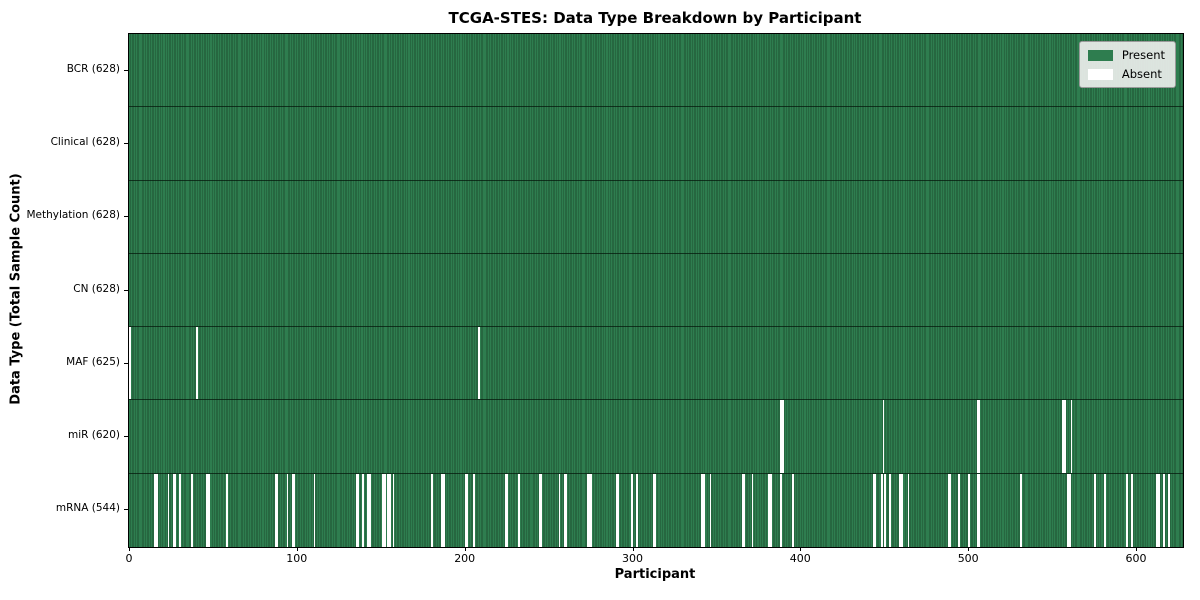  Describe the element at coordinates (1127, 64) in the screenshot. I see `legend: Present Absent` at that location.